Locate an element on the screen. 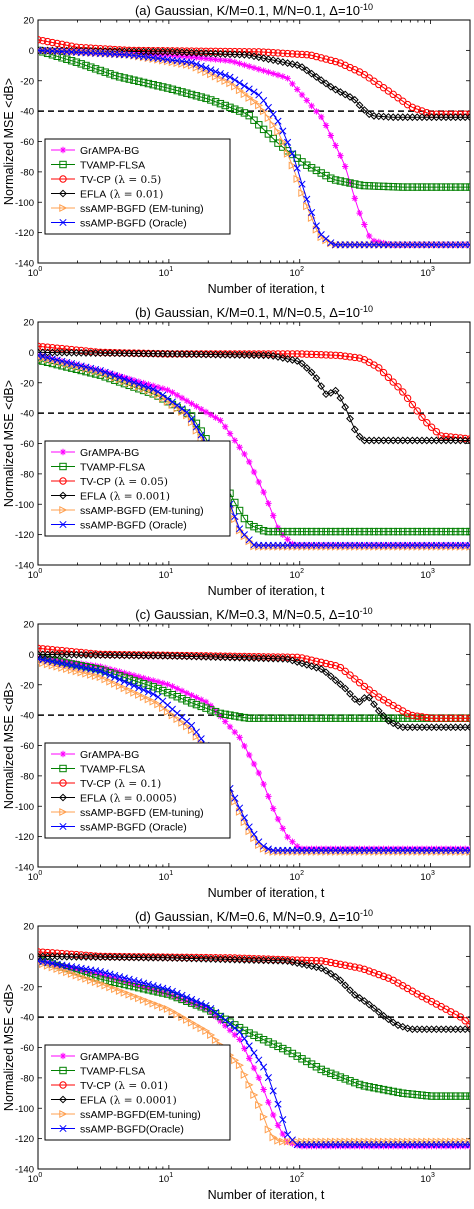  series-line is located at coordinates (254, 683).